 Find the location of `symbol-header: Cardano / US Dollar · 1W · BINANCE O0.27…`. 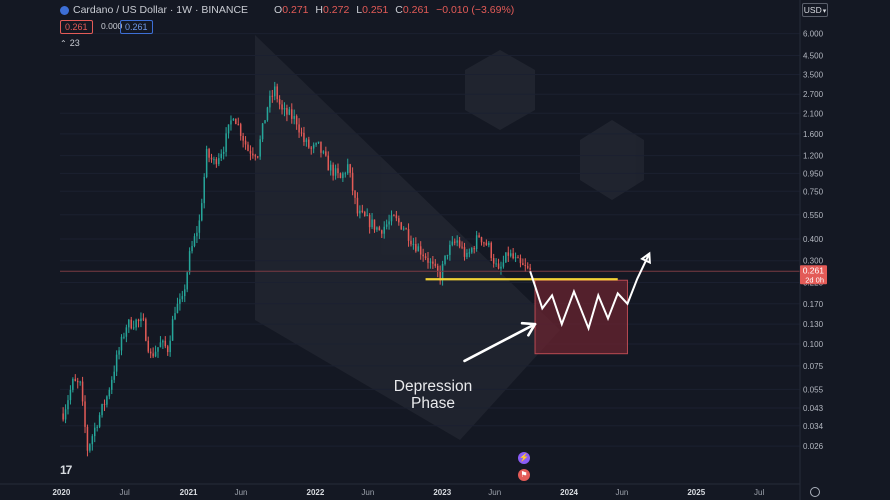

symbol-header: Cardano / US Dollar · 1W · BINANCE O0.27… is located at coordinates (289, 10).